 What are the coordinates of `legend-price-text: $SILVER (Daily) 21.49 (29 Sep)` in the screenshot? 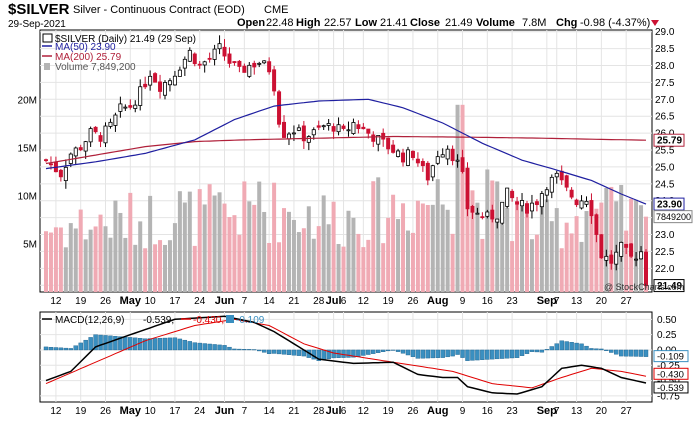 It's located at (125, 39).